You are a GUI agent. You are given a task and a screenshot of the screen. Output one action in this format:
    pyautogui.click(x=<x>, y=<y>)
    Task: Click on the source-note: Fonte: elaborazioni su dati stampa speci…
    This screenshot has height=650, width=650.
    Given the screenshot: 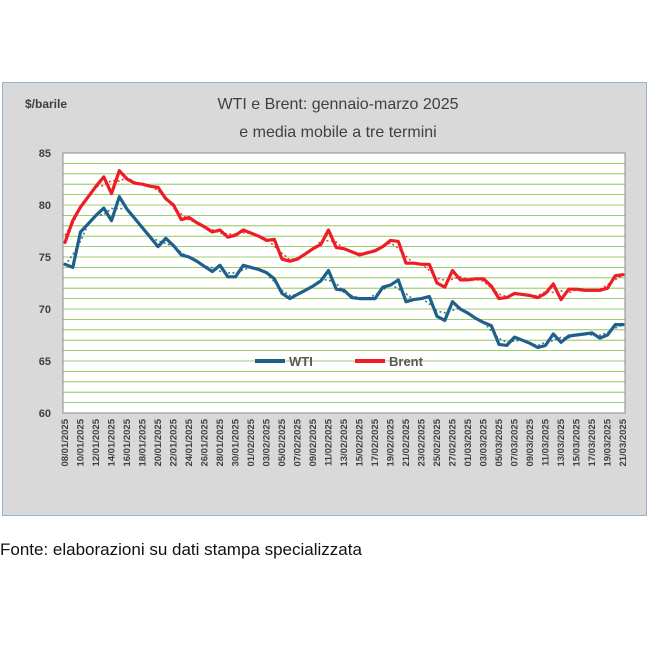 What is the action you would take?
    pyautogui.click(x=181, y=549)
    